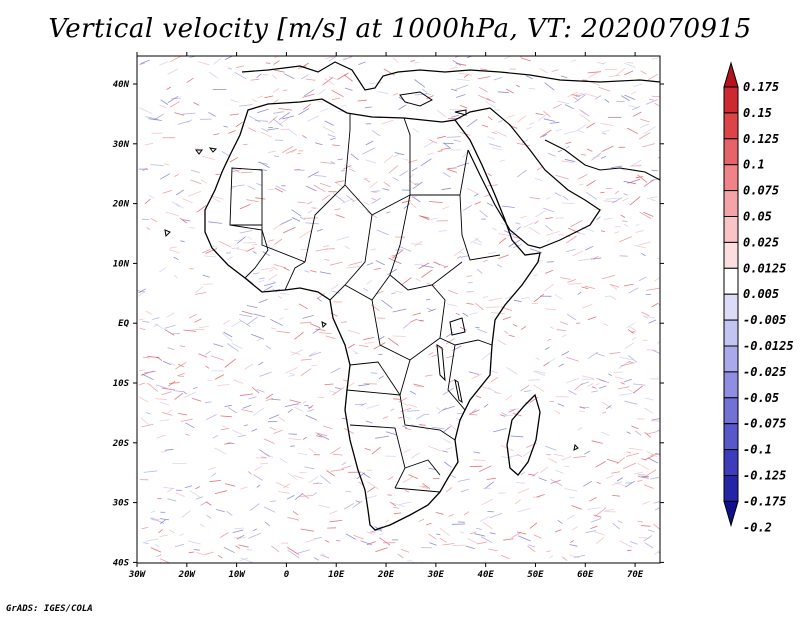 This screenshot has height=618, width=800. I want to click on lat-label: 20S, so click(121, 444).